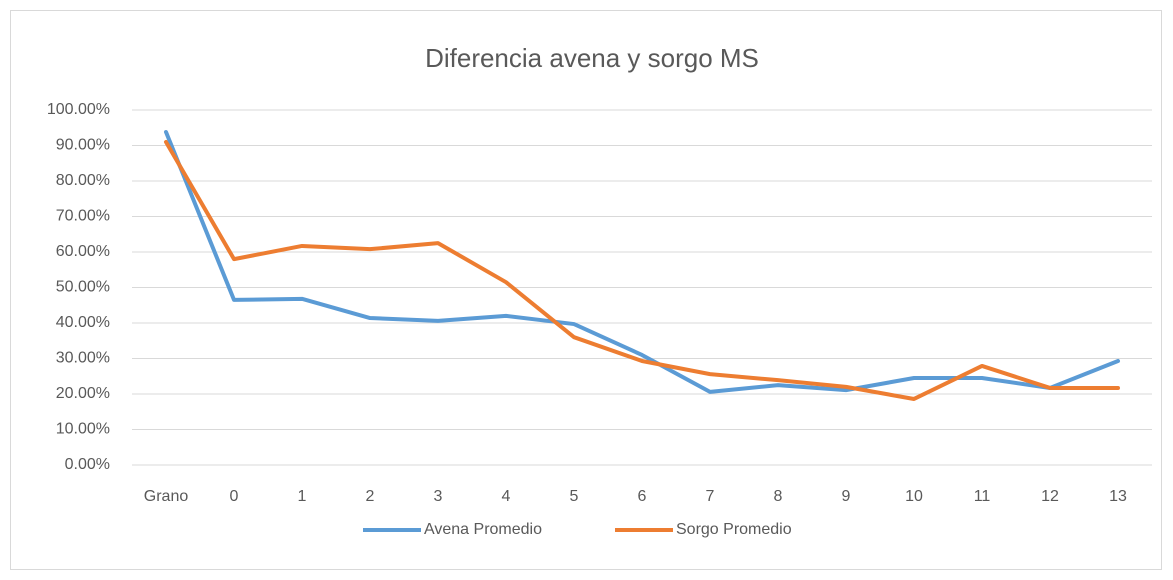 The width and height of the screenshot is (1173, 580). I want to click on y-tick-label: 10.00%, so click(83, 429).